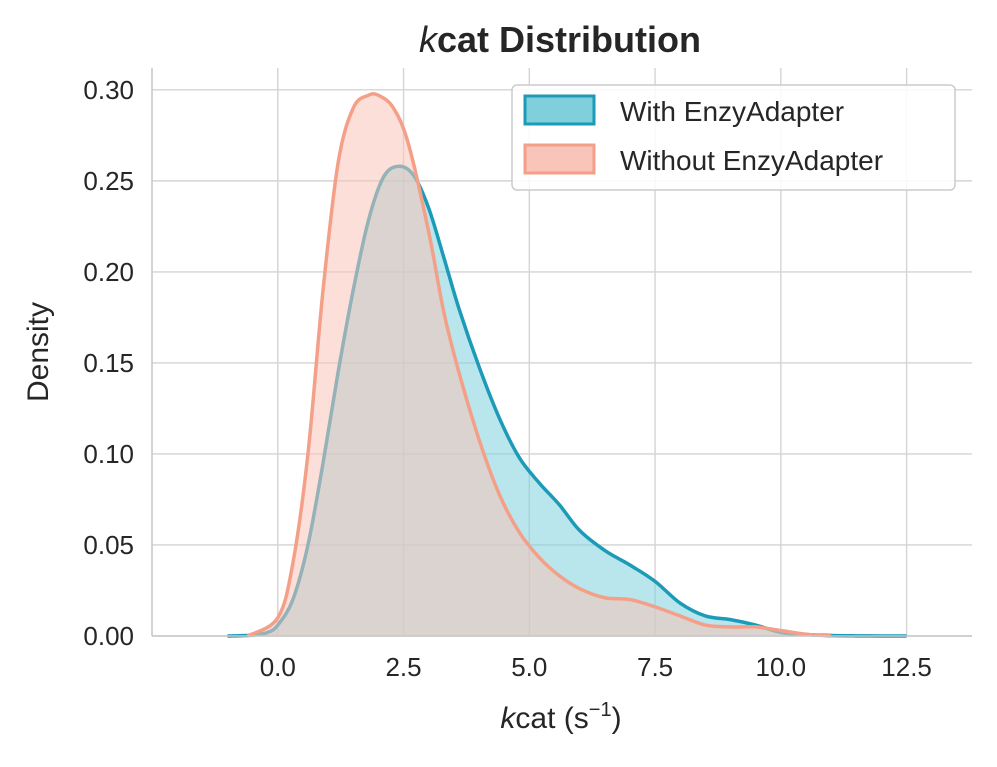 Image resolution: width=997 pixels, height=767 pixels. What do you see at coordinates (529, 667) in the screenshot?
I see `x-tick-label-2: 5.0` at bounding box center [529, 667].